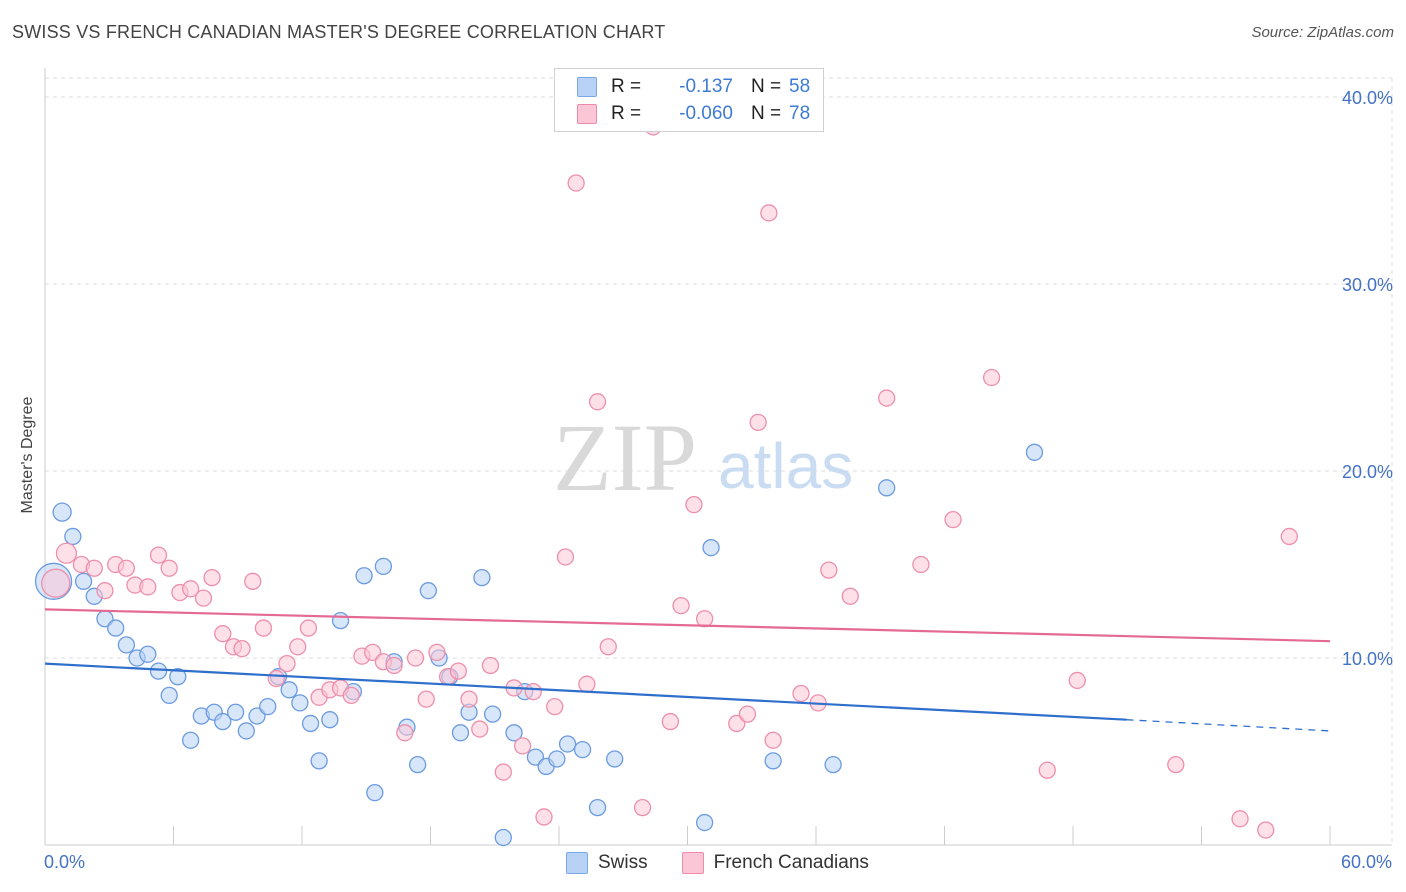 The image size is (1406, 892). I want to click on n-value: 78, so click(800, 113).